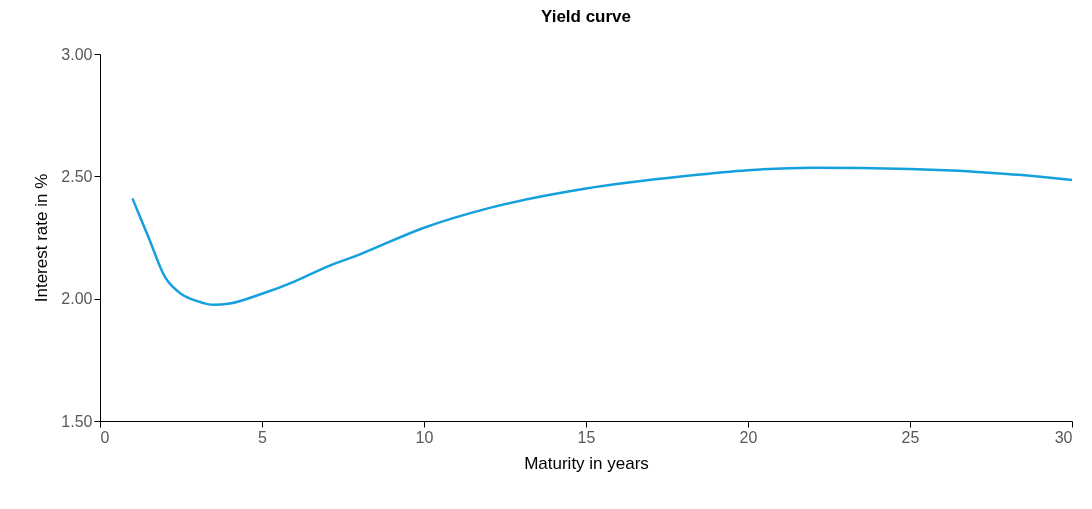  Describe the element at coordinates (42, 238) in the screenshot. I see `y-axis-title: Interest rate in %` at that location.